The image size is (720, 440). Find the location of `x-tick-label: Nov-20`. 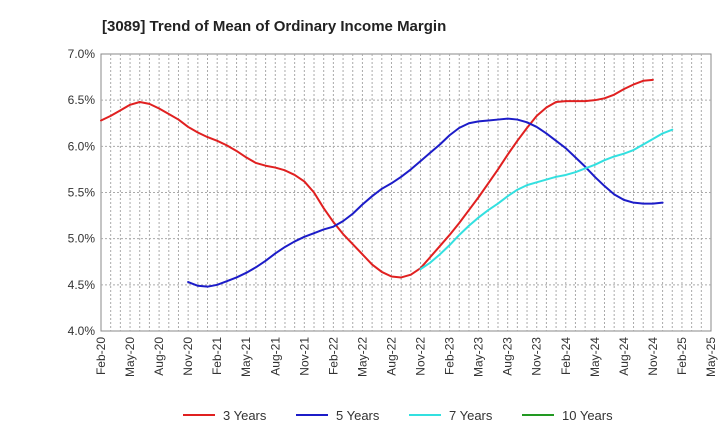

x-tick-label: Nov-20 is located at coordinates (188, 356).